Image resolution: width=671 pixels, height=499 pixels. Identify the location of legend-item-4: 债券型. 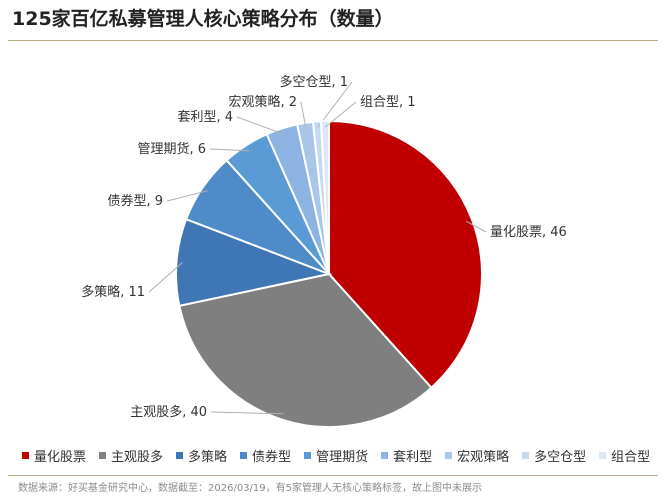
(265, 455).